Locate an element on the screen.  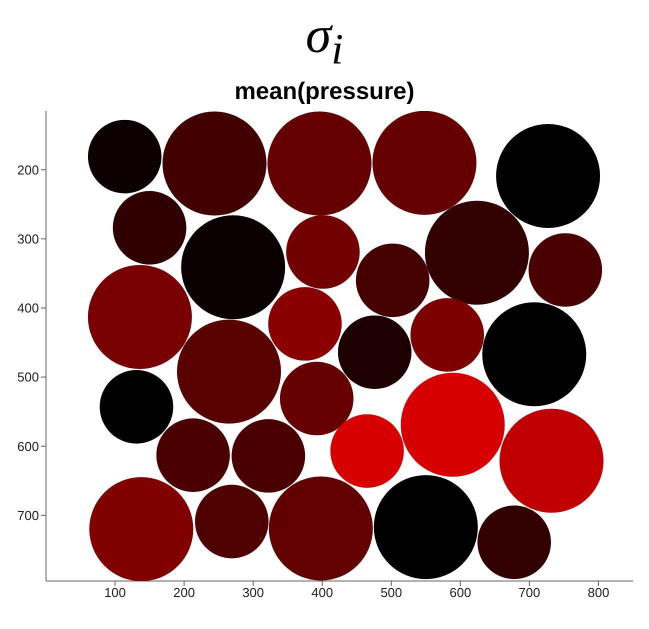
x-tick-label: 200 is located at coordinates (184, 593).